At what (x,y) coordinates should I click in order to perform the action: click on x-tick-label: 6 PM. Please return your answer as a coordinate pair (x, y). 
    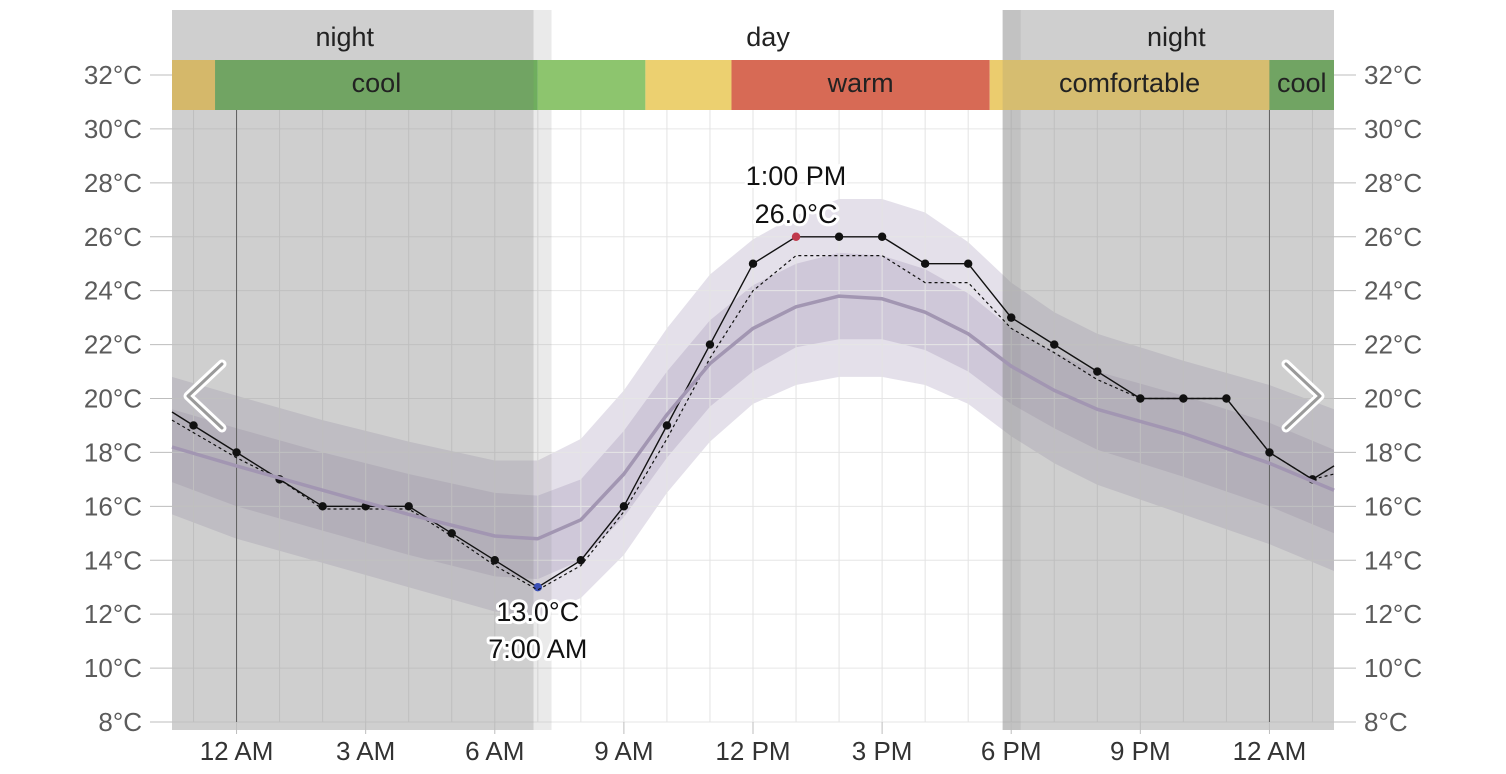
    Looking at the image, I should click on (1011, 751).